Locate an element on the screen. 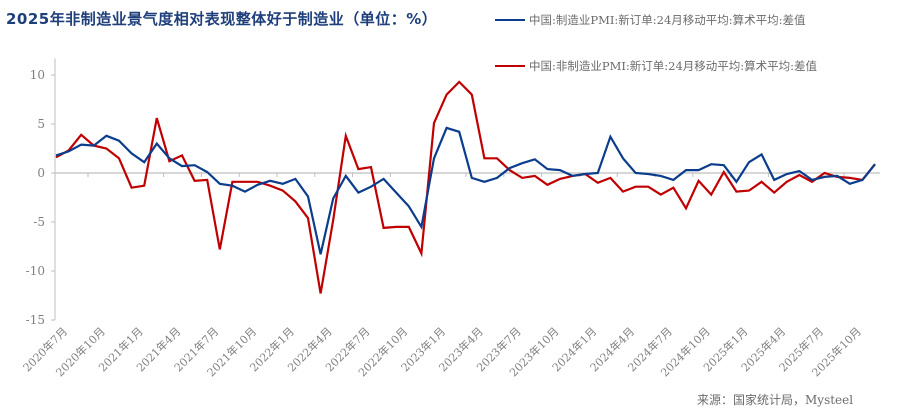 Image resolution: width=908 pixels, height=418 pixels. y-tick-label: 0 is located at coordinates (41, 173).